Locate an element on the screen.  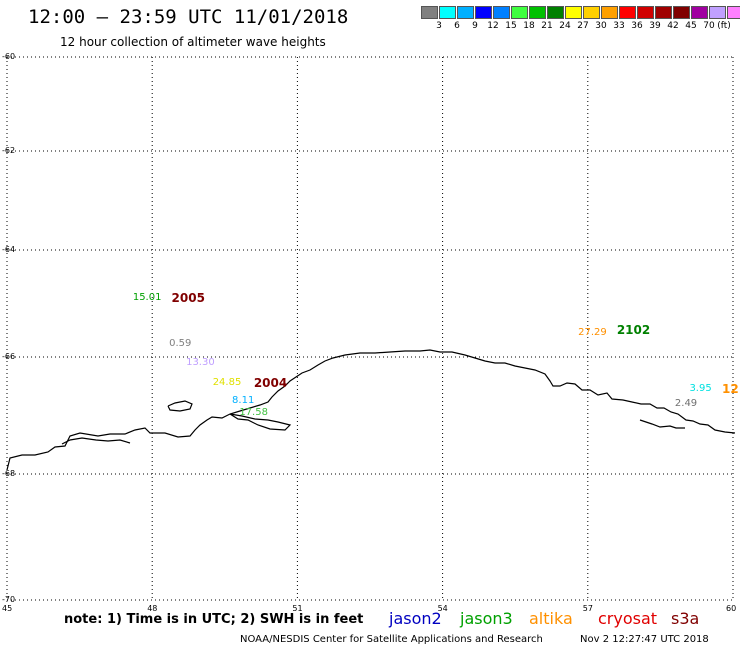
wave-height-value: 3.95 is located at coordinates (700, 389).